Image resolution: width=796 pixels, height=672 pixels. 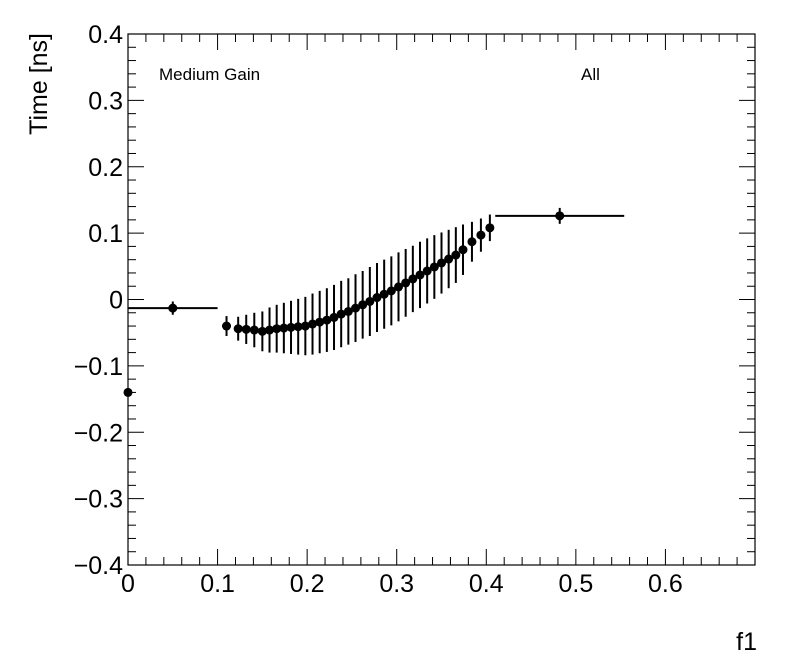 What do you see at coordinates (98, 566) in the screenshot?
I see `y-tick-label: −0.4` at bounding box center [98, 566].